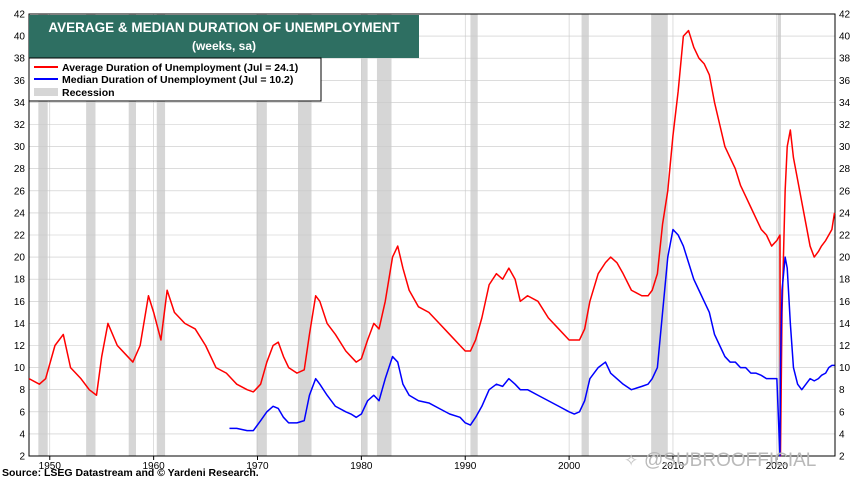 This screenshot has height=488, width=864. I want to click on y-tick-right-8: 8, so click(842, 390).